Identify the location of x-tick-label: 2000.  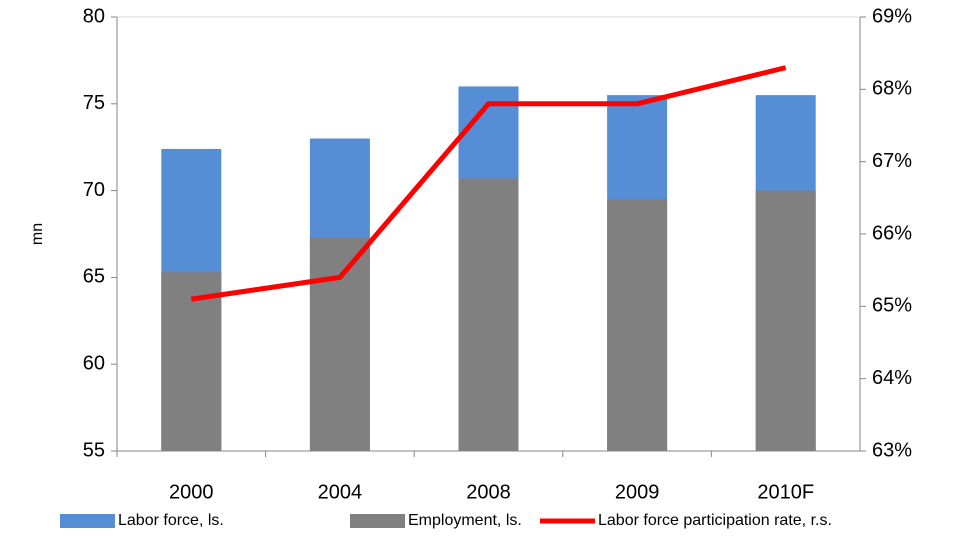
(191, 492).